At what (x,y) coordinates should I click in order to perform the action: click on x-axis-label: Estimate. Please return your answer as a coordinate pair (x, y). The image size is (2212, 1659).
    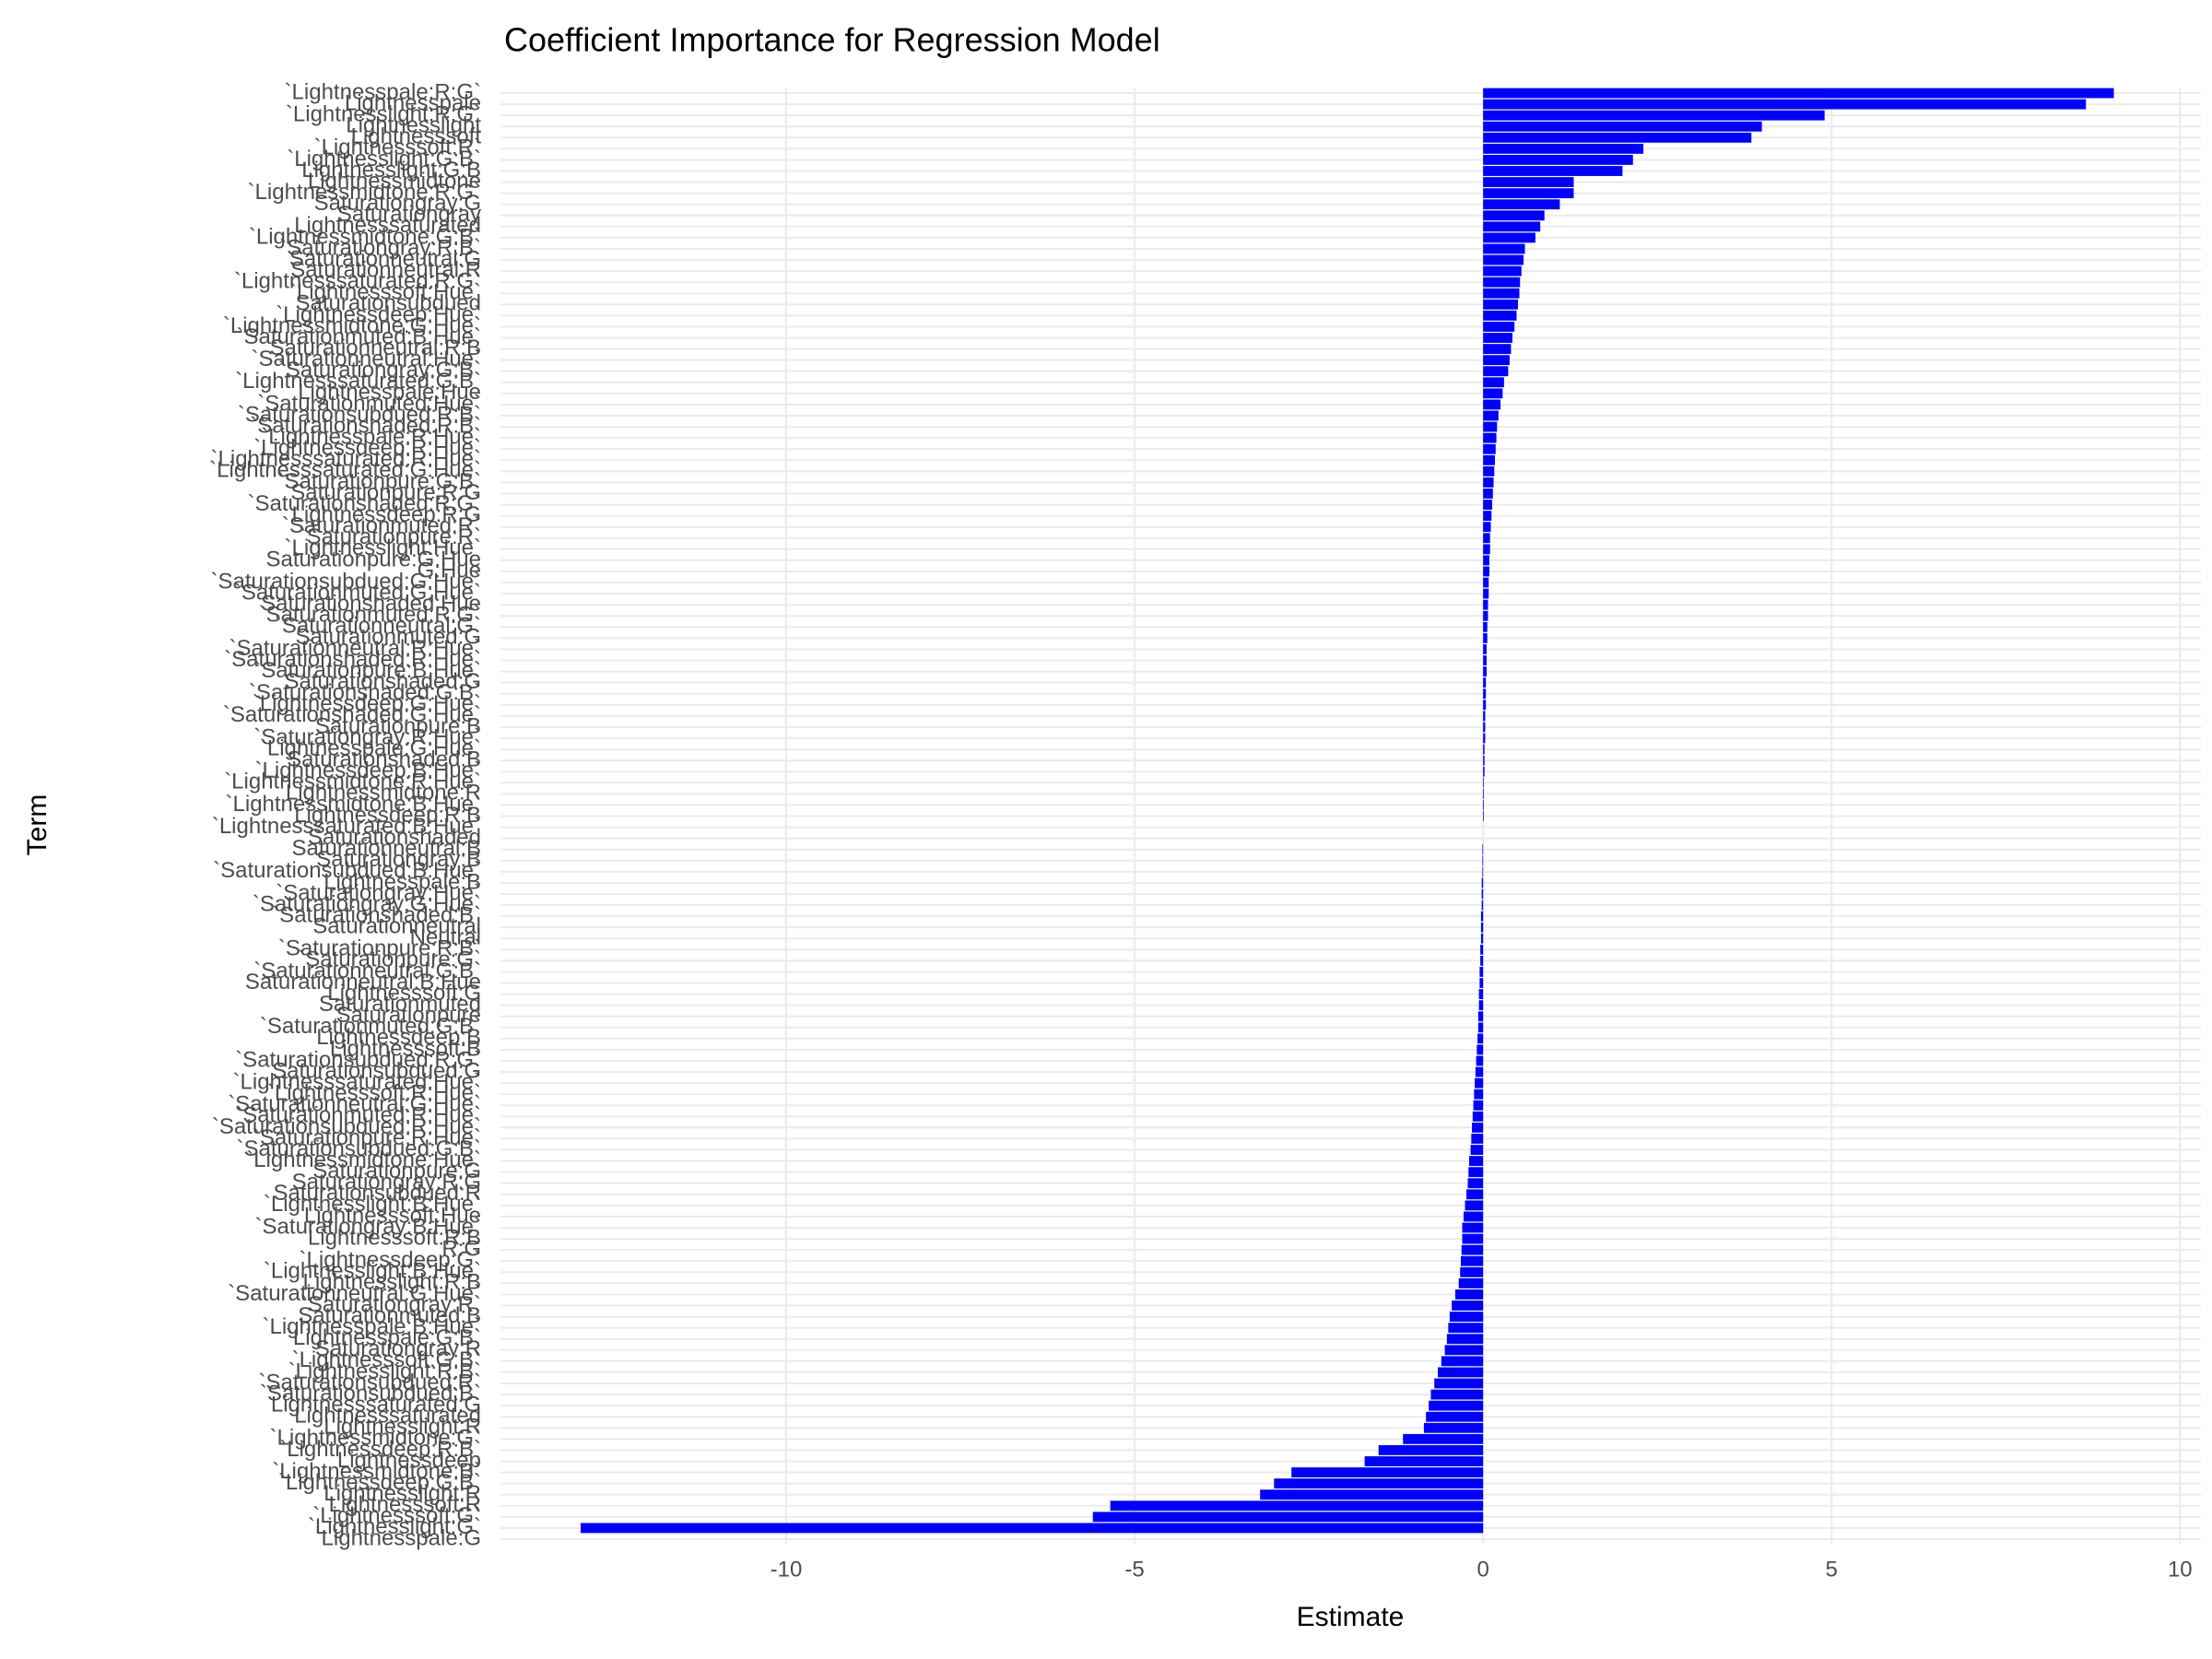
    Looking at the image, I should click on (1351, 1617).